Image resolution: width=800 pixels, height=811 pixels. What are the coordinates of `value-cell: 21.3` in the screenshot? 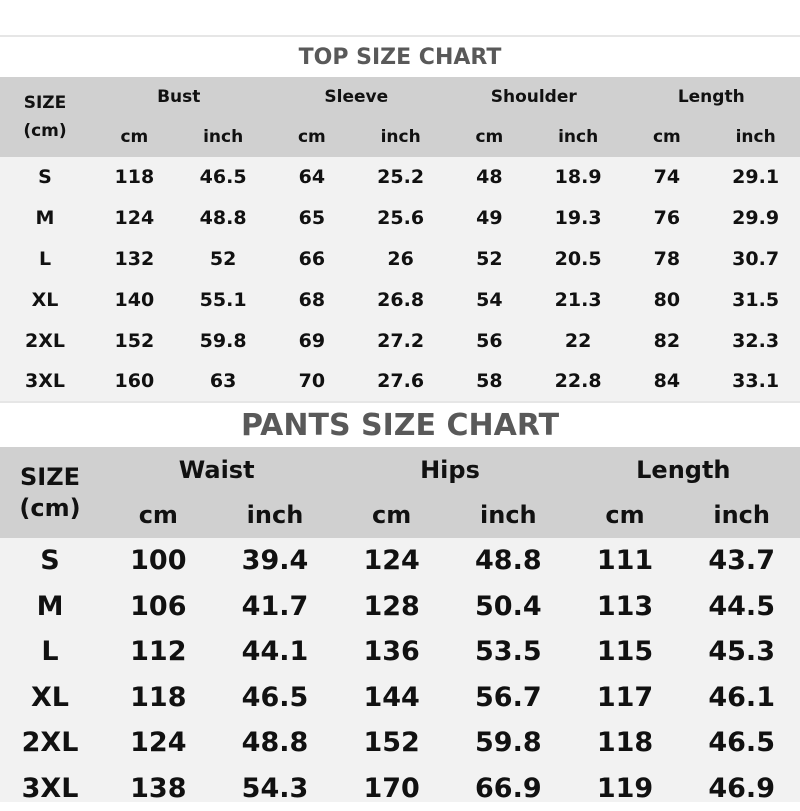 It's located at (578, 299).